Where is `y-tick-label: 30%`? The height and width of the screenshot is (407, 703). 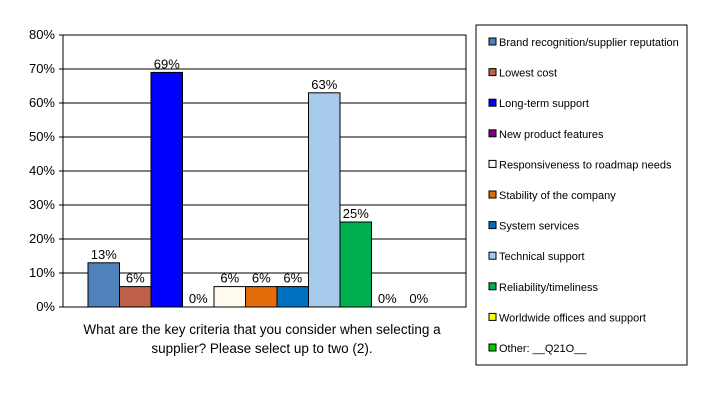
y-tick-label: 30% is located at coordinates (42, 204).